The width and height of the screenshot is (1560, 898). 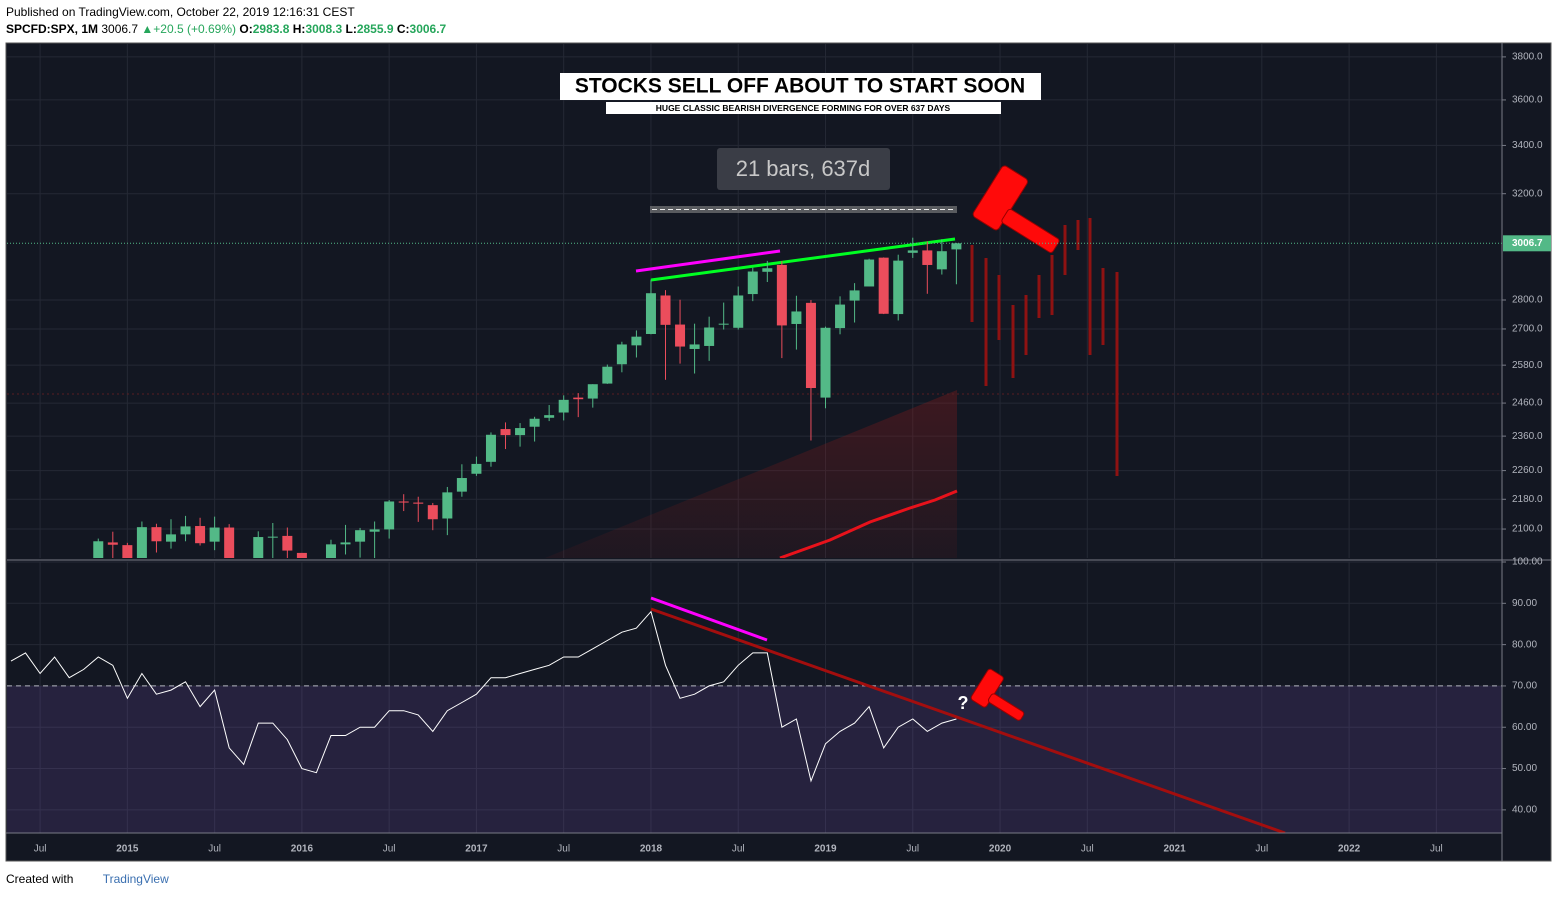 I want to click on y-tick-label: 3200.0, so click(x=1527, y=193).